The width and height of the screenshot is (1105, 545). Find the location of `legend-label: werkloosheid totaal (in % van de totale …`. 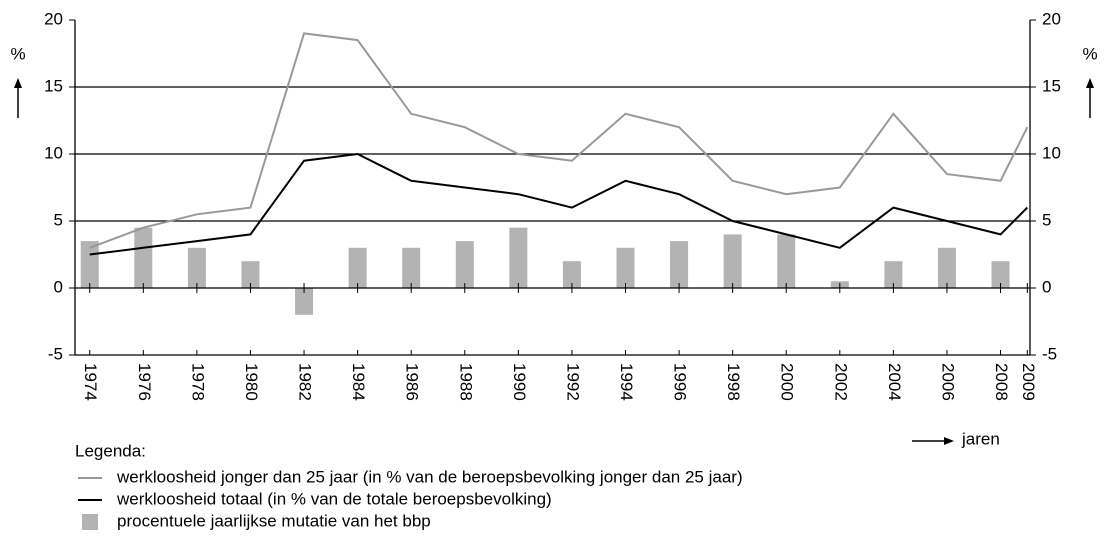

legend-label: werkloosheid totaal (in % van de totale … is located at coordinates (334, 498).